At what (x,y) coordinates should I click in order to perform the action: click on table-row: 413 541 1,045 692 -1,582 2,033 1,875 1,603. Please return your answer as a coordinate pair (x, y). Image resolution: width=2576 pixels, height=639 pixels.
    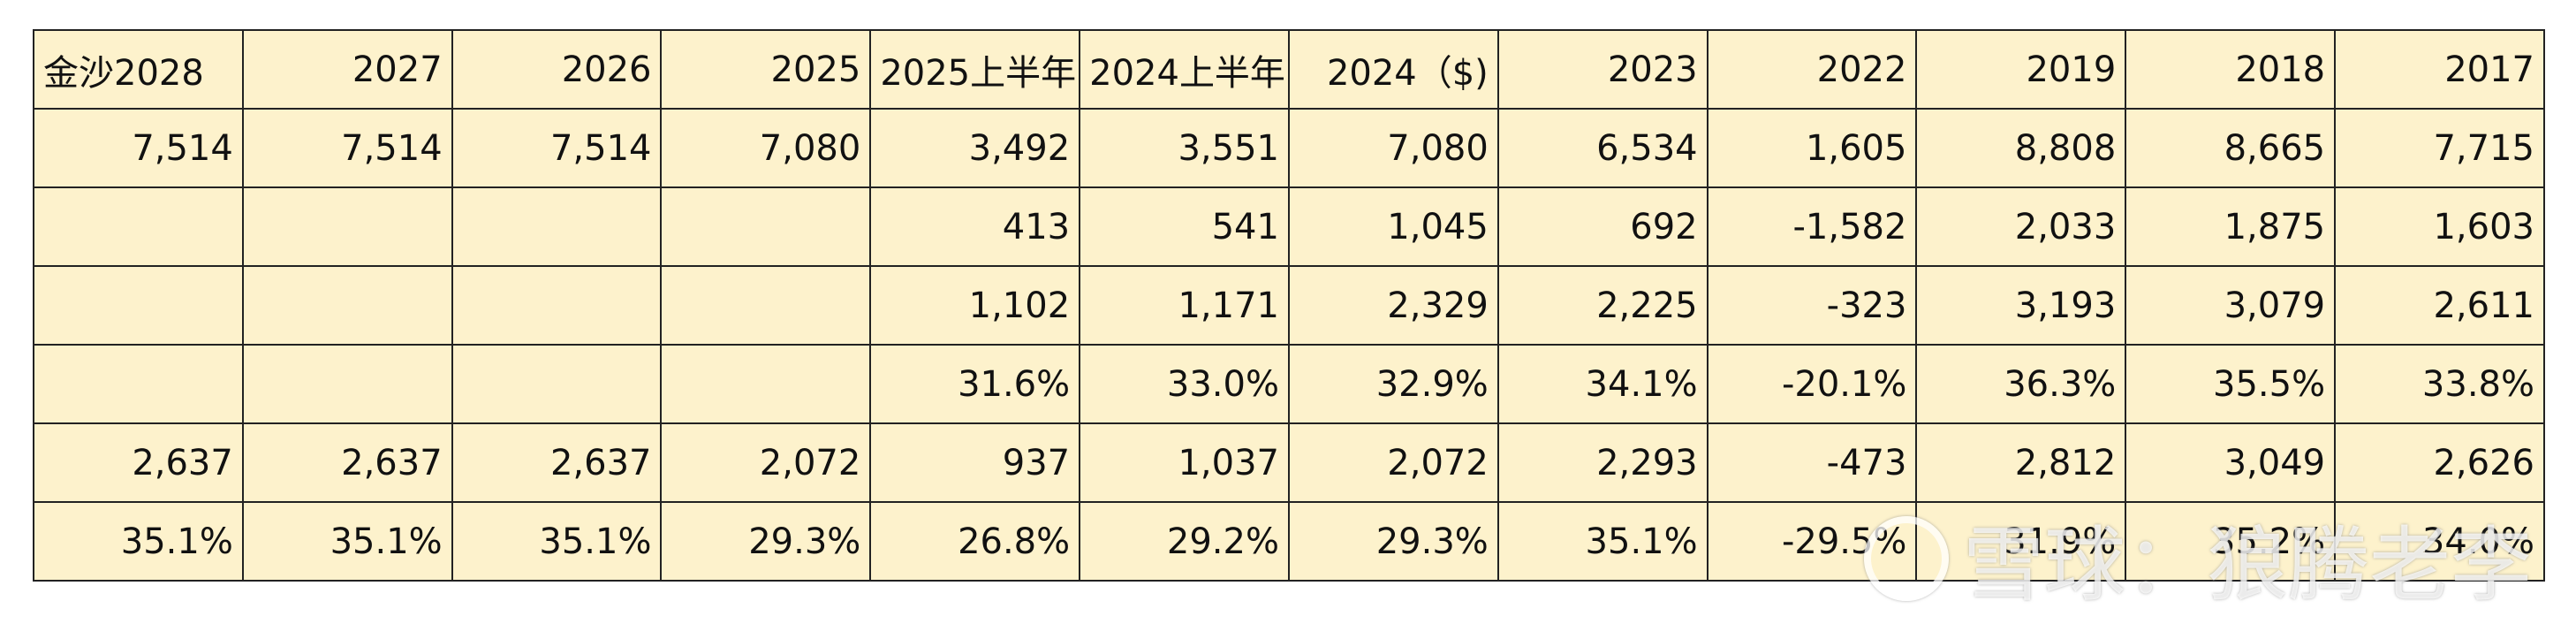
    Looking at the image, I should click on (1289, 226).